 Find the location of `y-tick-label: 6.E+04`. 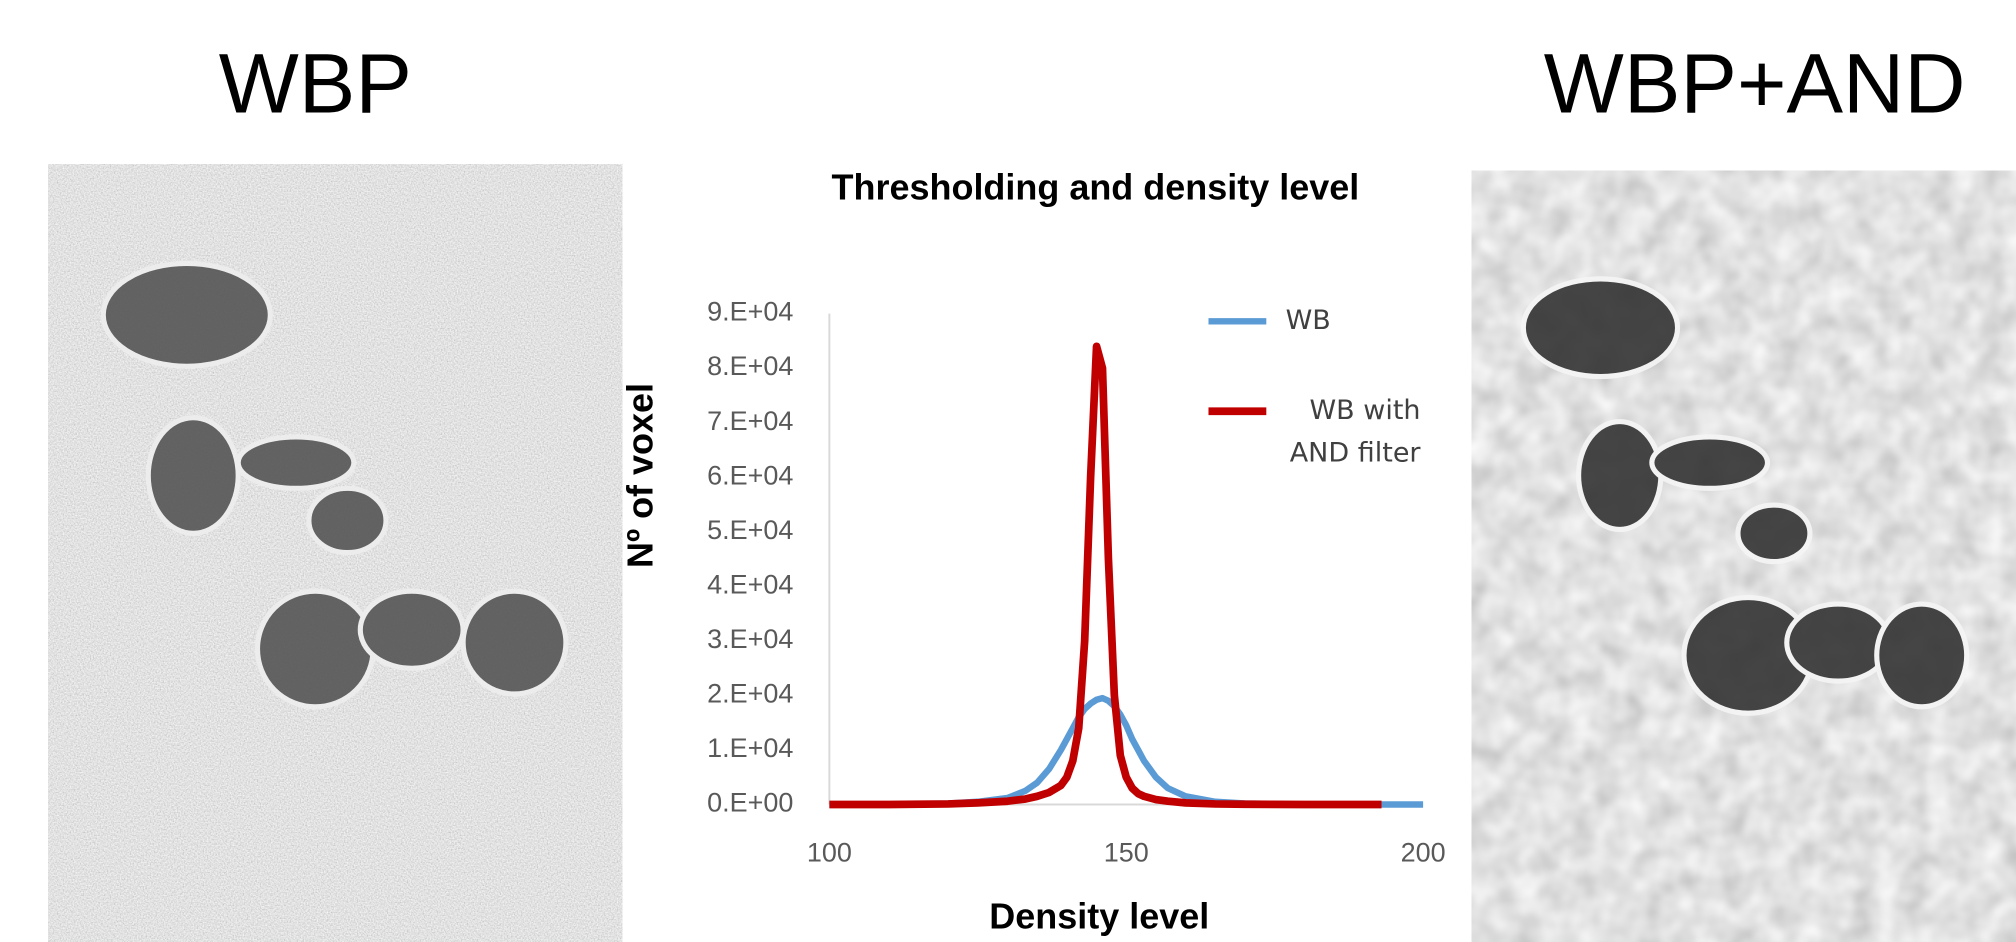

y-tick-label: 6.E+04 is located at coordinates (750, 475).